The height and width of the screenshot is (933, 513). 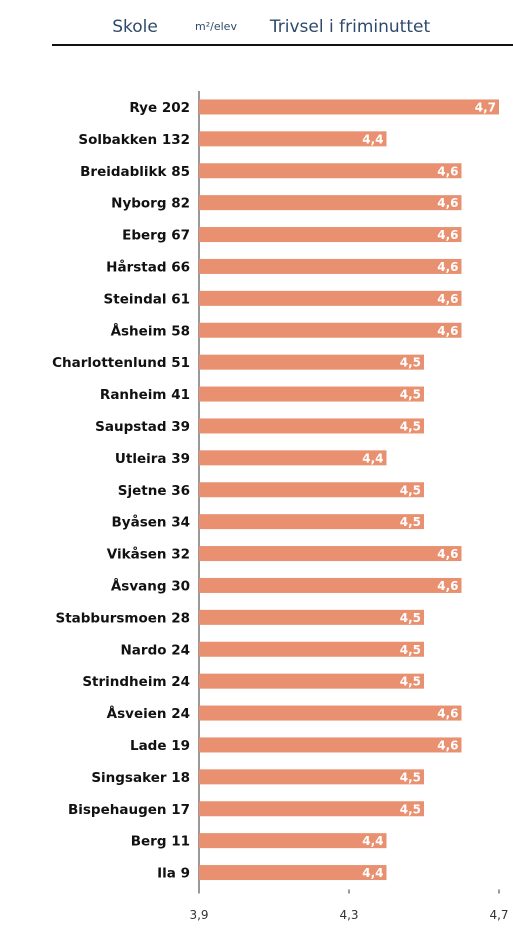 What do you see at coordinates (121, 363) in the screenshot?
I see `category-label: Charlottenlund 51` at bounding box center [121, 363].